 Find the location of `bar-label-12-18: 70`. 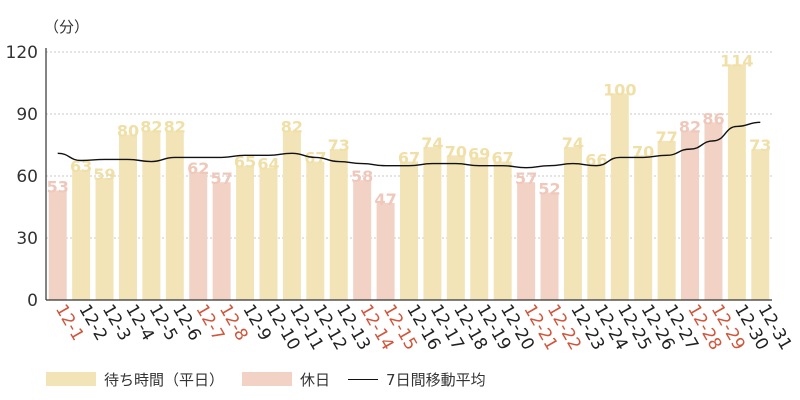

bar-label-12-18: 70 is located at coordinates (456, 151).